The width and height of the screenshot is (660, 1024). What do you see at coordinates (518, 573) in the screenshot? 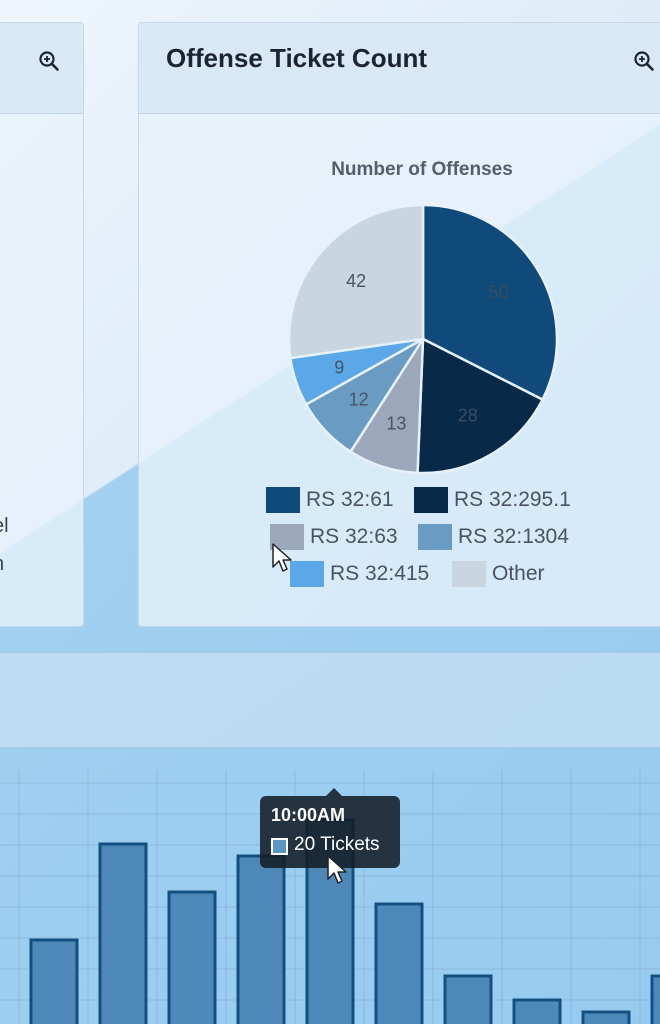
I see `legend-label: Other` at bounding box center [518, 573].